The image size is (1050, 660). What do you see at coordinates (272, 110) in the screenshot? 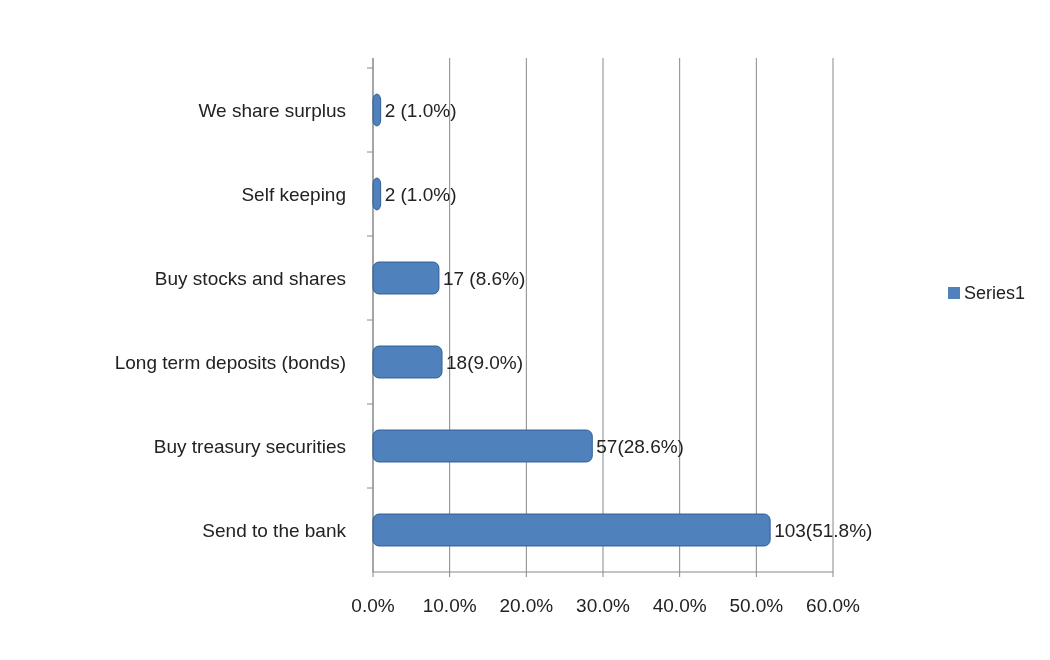
I see `y-tick-label: We share surplus` at bounding box center [272, 110].